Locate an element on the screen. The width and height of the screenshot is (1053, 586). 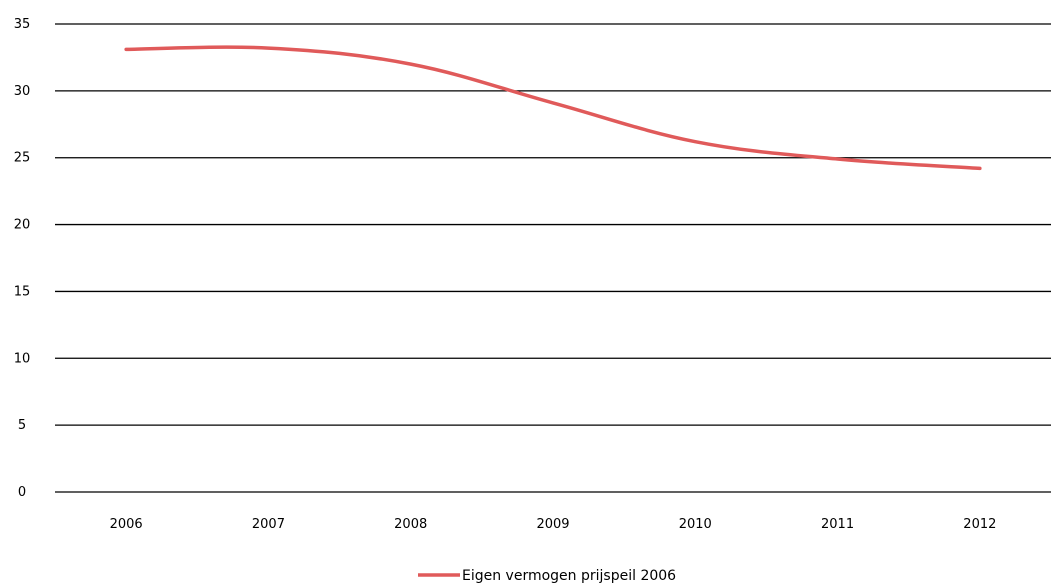
y-tick-label: 30 is located at coordinates (22, 91).